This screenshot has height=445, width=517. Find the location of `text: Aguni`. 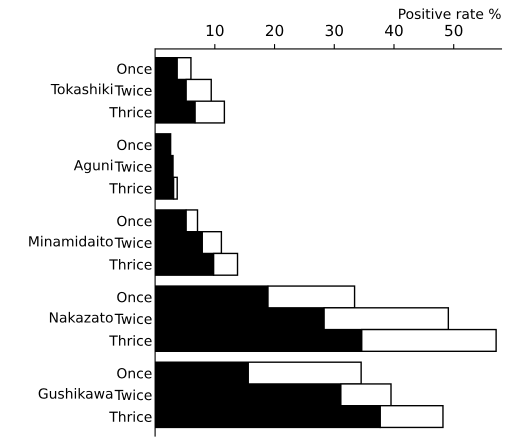

text: Aguni is located at coordinates (93, 167).